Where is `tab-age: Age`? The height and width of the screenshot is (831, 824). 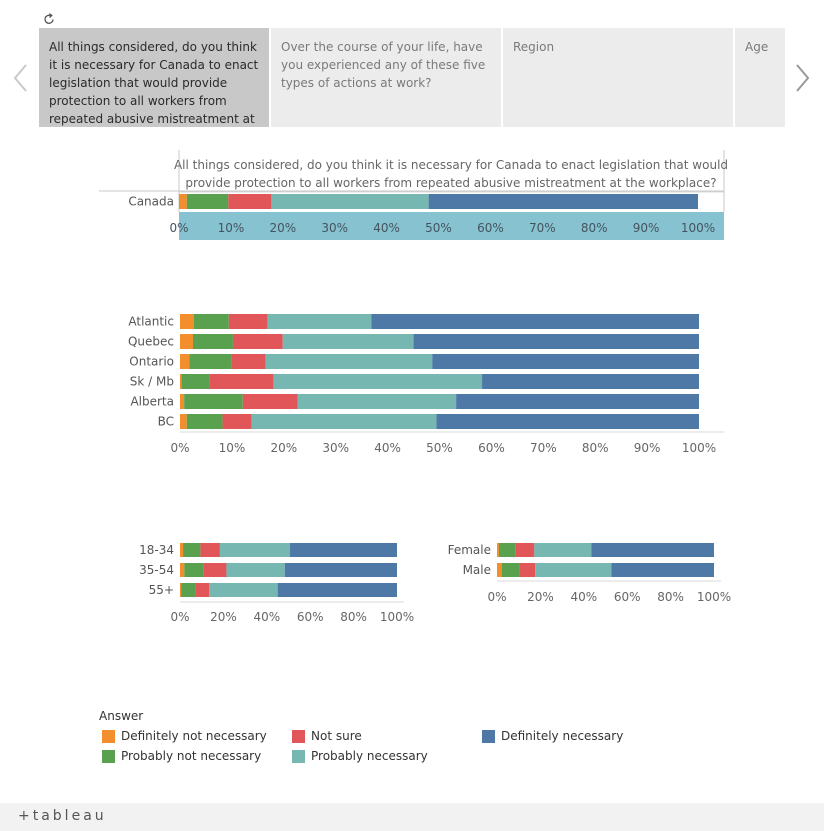 tab-age: Age is located at coordinates (760, 77).